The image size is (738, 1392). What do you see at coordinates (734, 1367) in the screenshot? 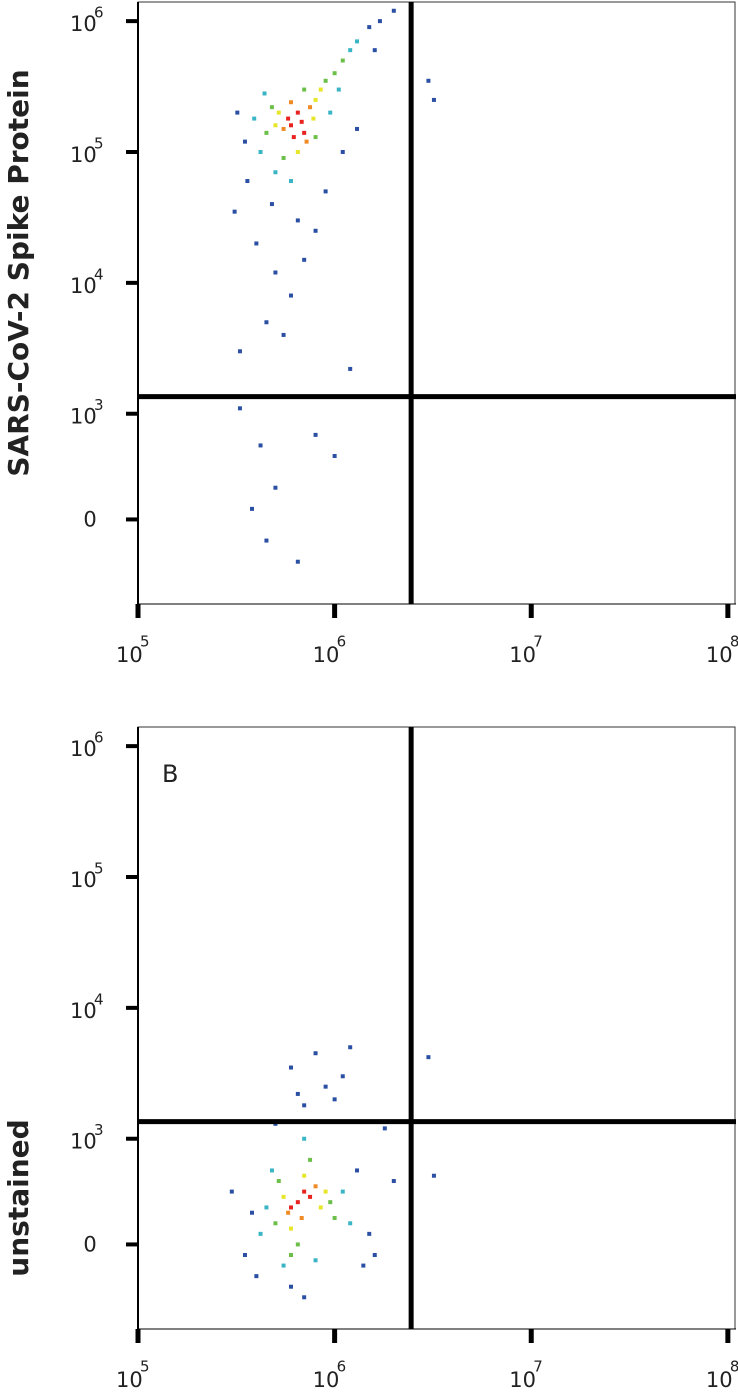
I see `x-tick-sup: 8` at bounding box center [734, 1367].